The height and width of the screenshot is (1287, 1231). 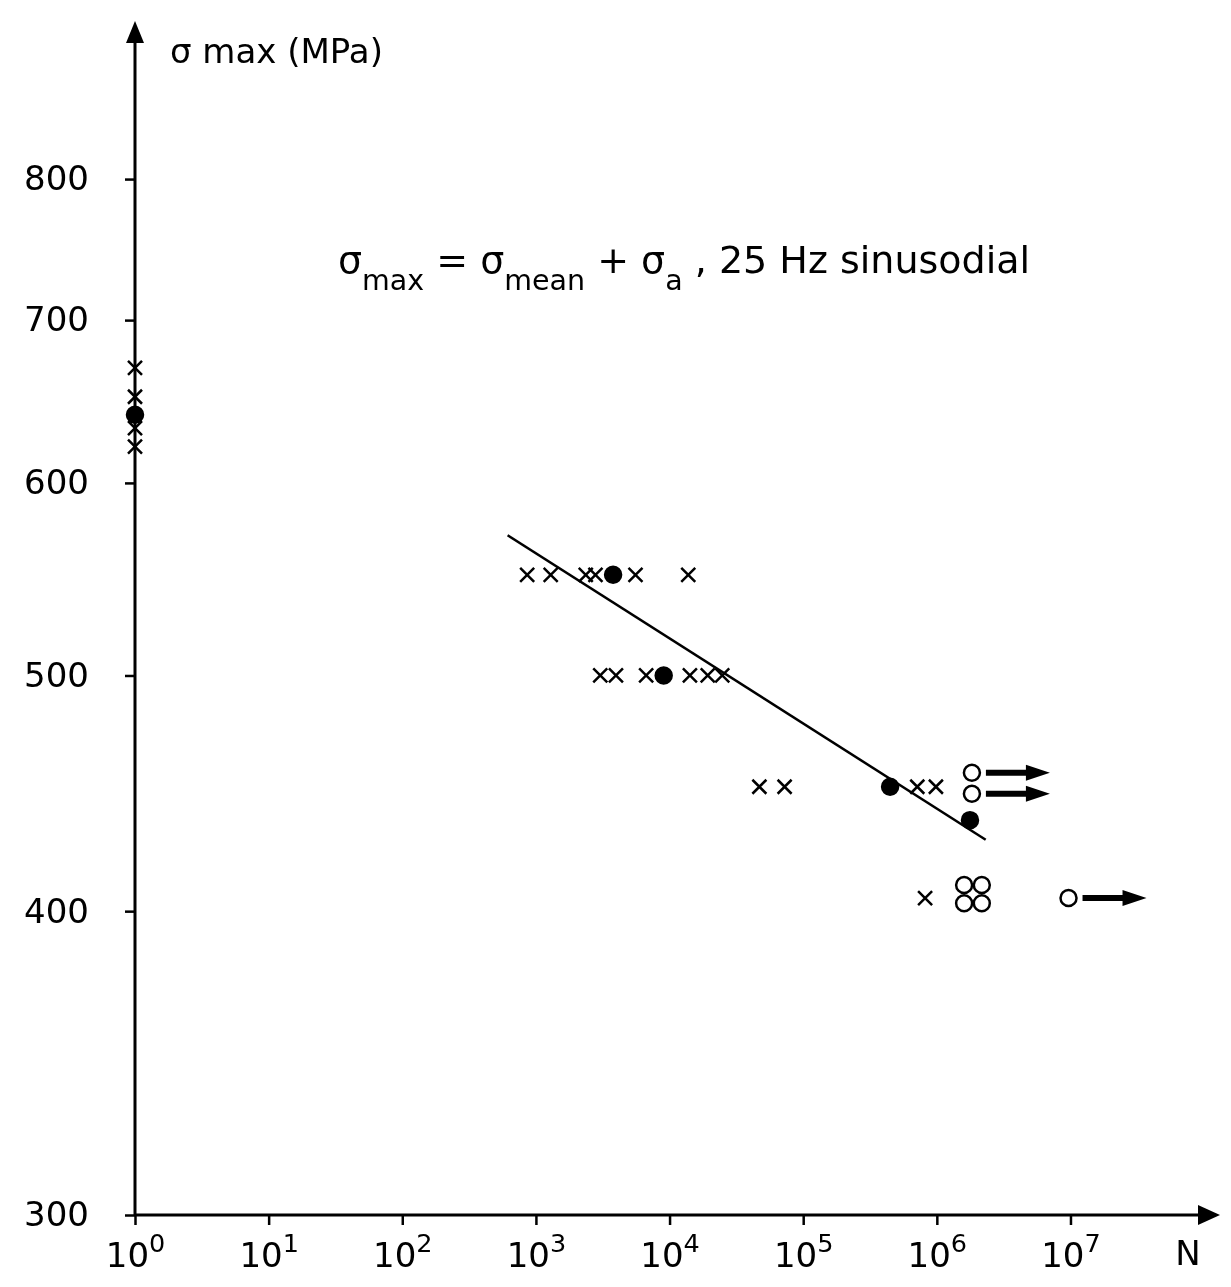 I want to click on y-tick-label: 400, so click(x=56, y=910).